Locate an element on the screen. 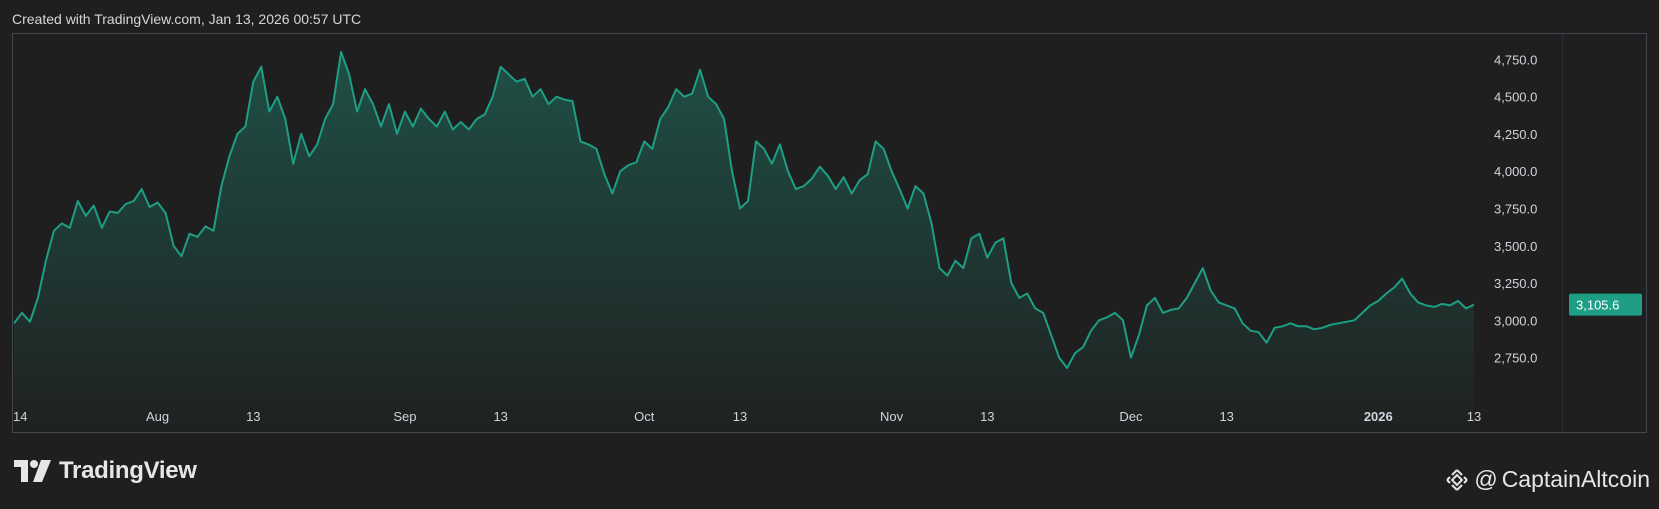  tradingview-logo: TradingView is located at coordinates (105, 471).